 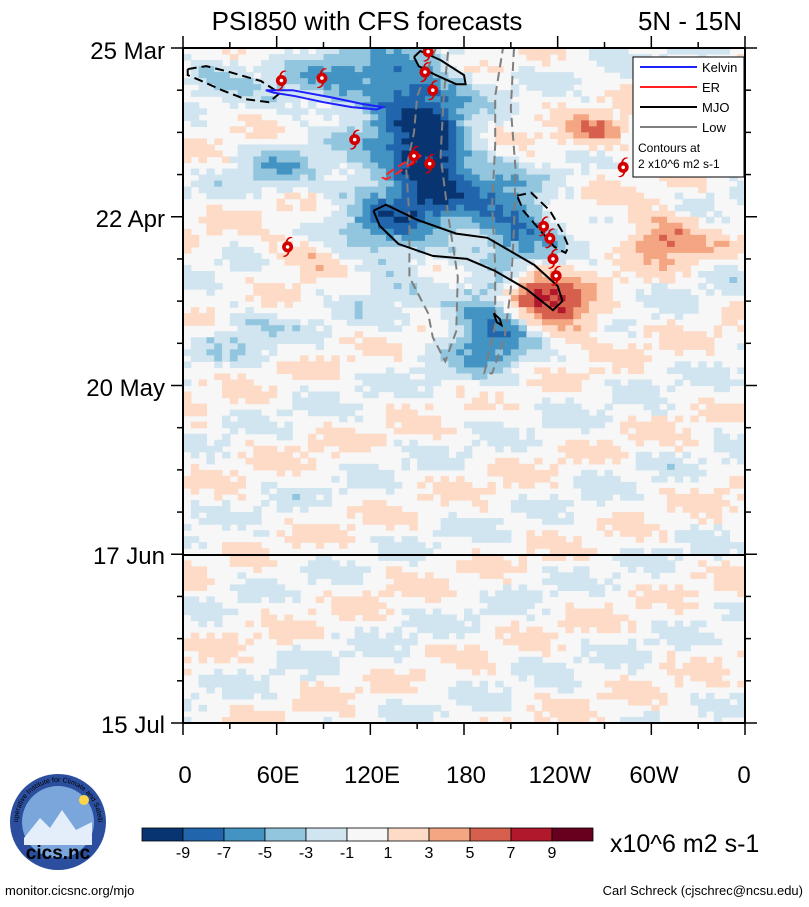 What do you see at coordinates (434, 83) in the screenshot?
I see `storm-arm-top` at bounding box center [434, 83].